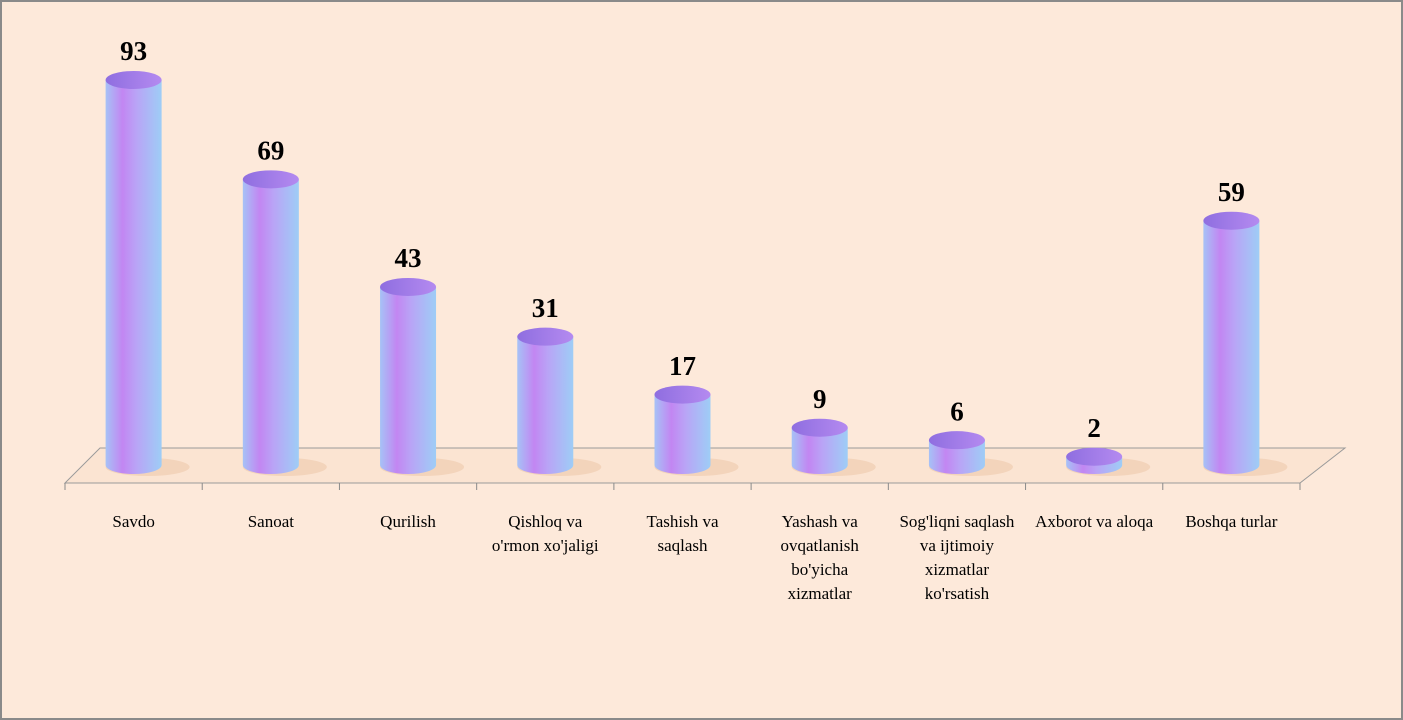 The width and height of the screenshot is (1403, 720). Describe the element at coordinates (545, 533) in the screenshot. I see `x-tick-label: Qishloq va o'rmon xo'jaligi` at that location.